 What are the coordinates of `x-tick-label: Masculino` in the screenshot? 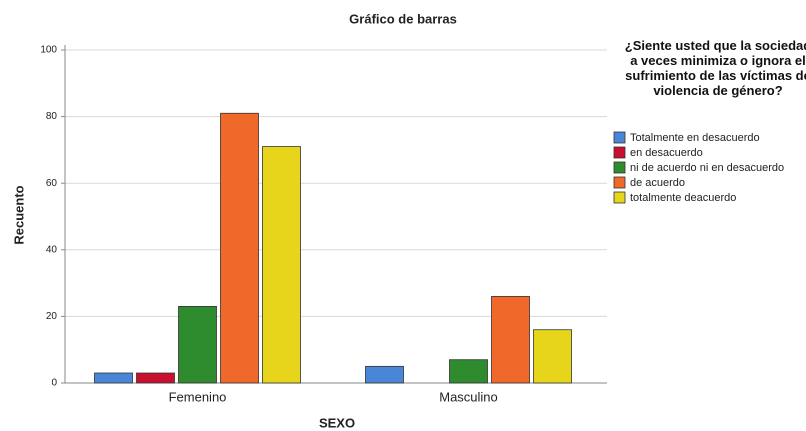 It's located at (468, 396).